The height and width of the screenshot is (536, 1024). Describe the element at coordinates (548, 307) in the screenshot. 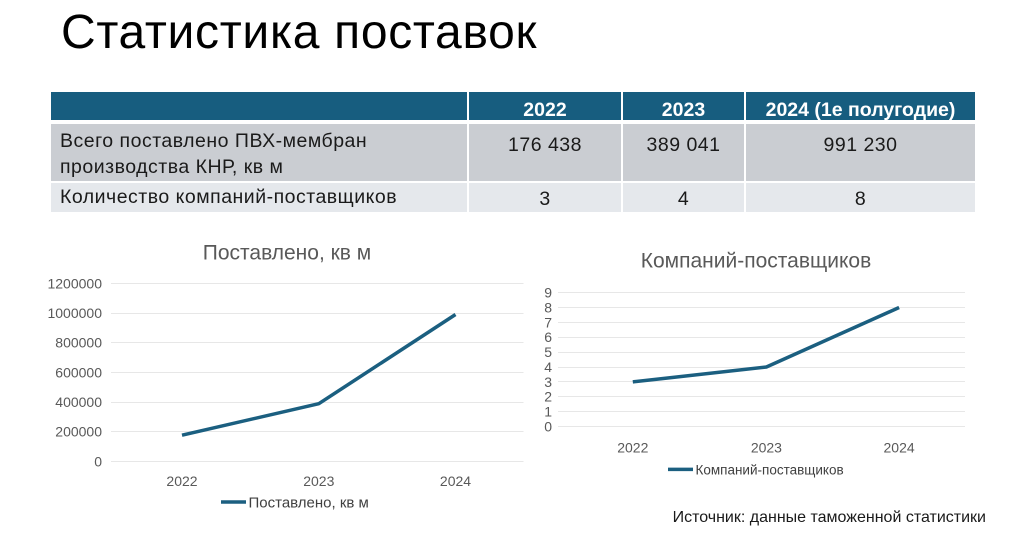

I see `y-tick-label: 8` at that location.